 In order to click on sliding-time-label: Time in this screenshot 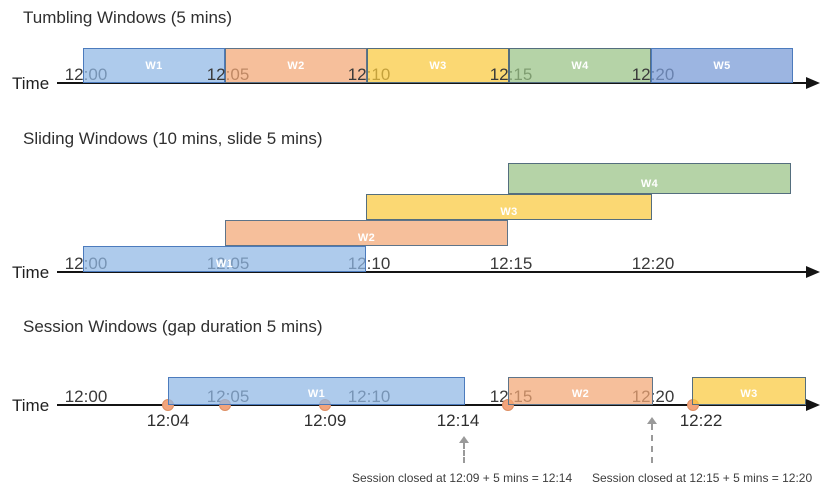, I will do `click(31, 272)`.